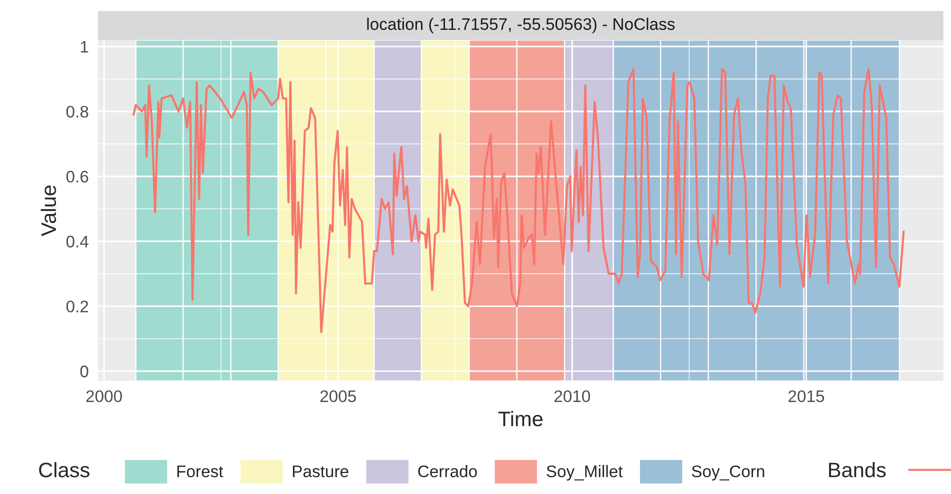 The height and width of the screenshot is (494, 951). I want to click on y-tick-label: 0.2, so click(77, 306).